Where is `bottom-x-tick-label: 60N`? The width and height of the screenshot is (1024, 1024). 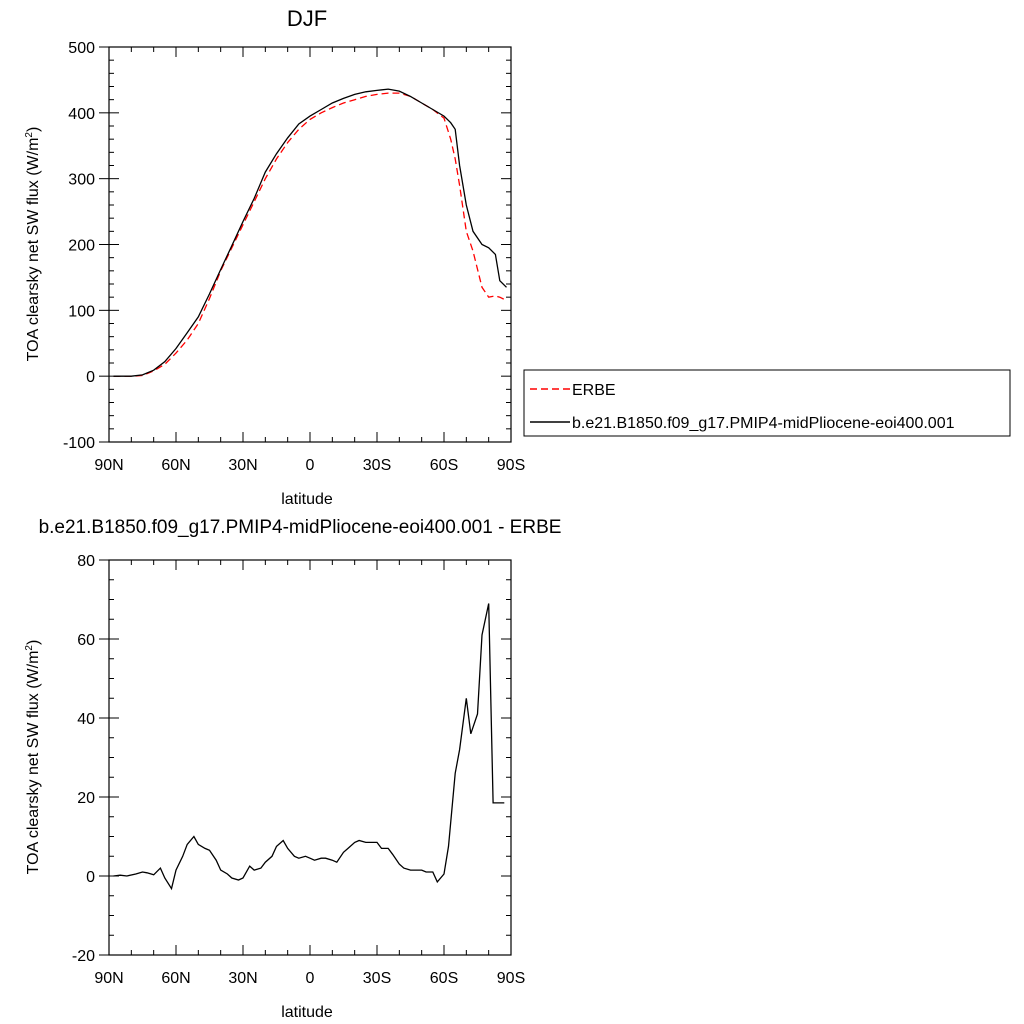 bottom-x-tick-label: 60N is located at coordinates (175, 978).